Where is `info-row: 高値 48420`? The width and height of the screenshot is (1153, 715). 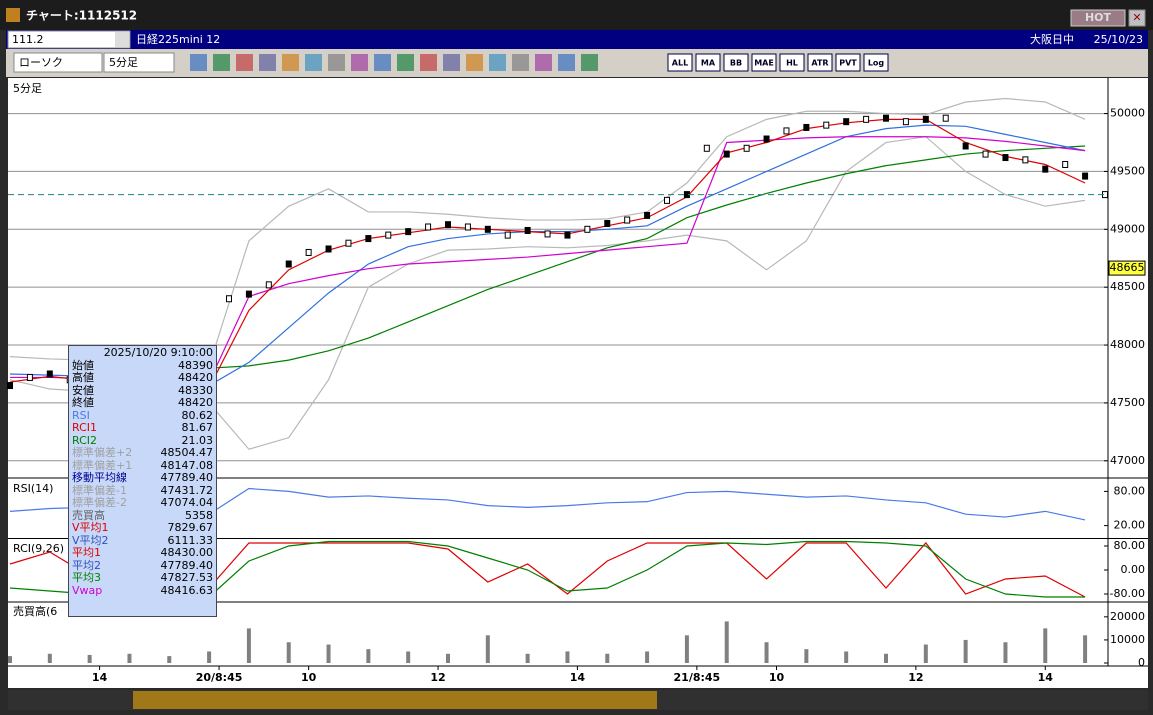
info-row: 高値 48420 is located at coordinates (142, 378).